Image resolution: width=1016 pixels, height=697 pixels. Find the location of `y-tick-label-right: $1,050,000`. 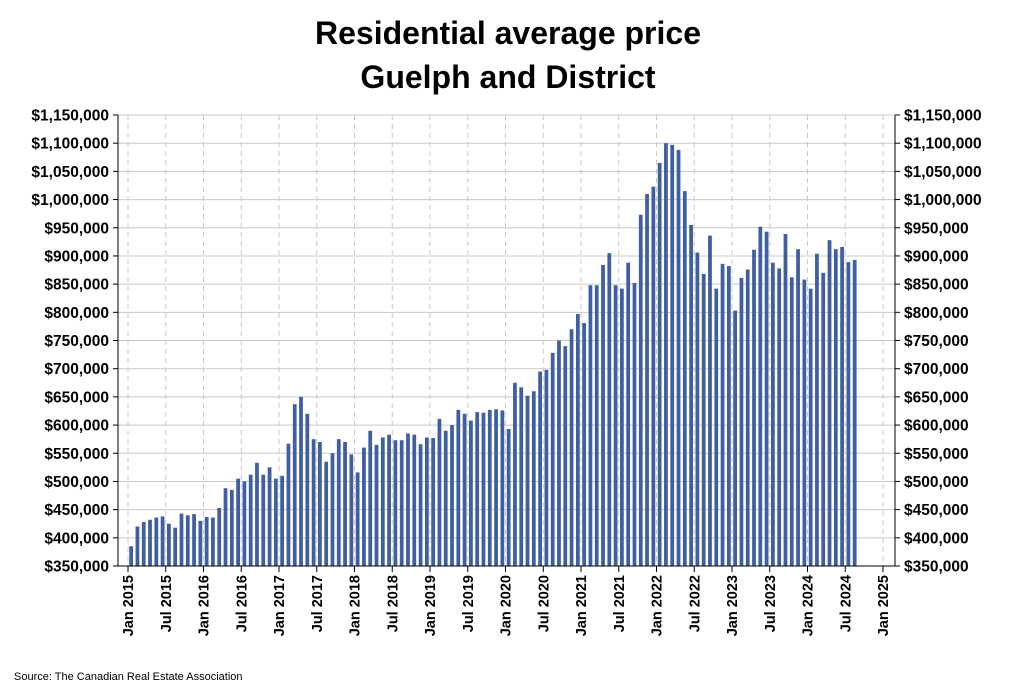

y-tick-label-right: $1,050,000 is located at coordinates (943, 172).